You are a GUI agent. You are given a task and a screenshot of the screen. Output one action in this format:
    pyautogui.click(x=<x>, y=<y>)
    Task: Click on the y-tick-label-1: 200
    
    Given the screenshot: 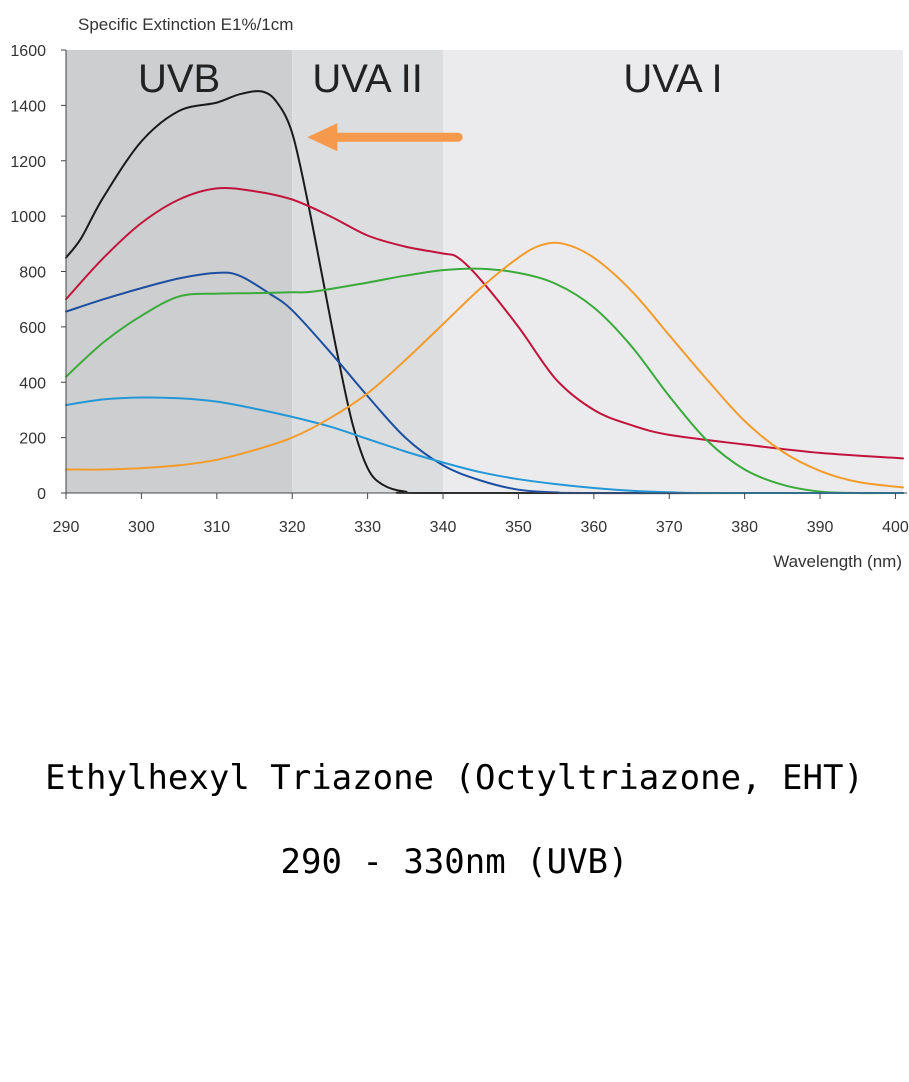 What is the action you would take?
    pyautogui.click(x=32, y=439)
    